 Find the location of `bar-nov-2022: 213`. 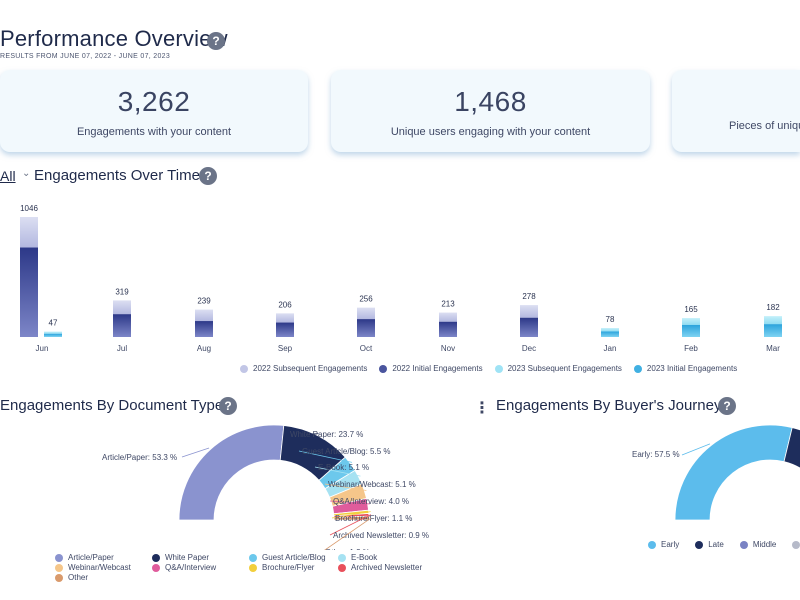

bar-nov-2022: 213 is located at coordinates (448, 318).